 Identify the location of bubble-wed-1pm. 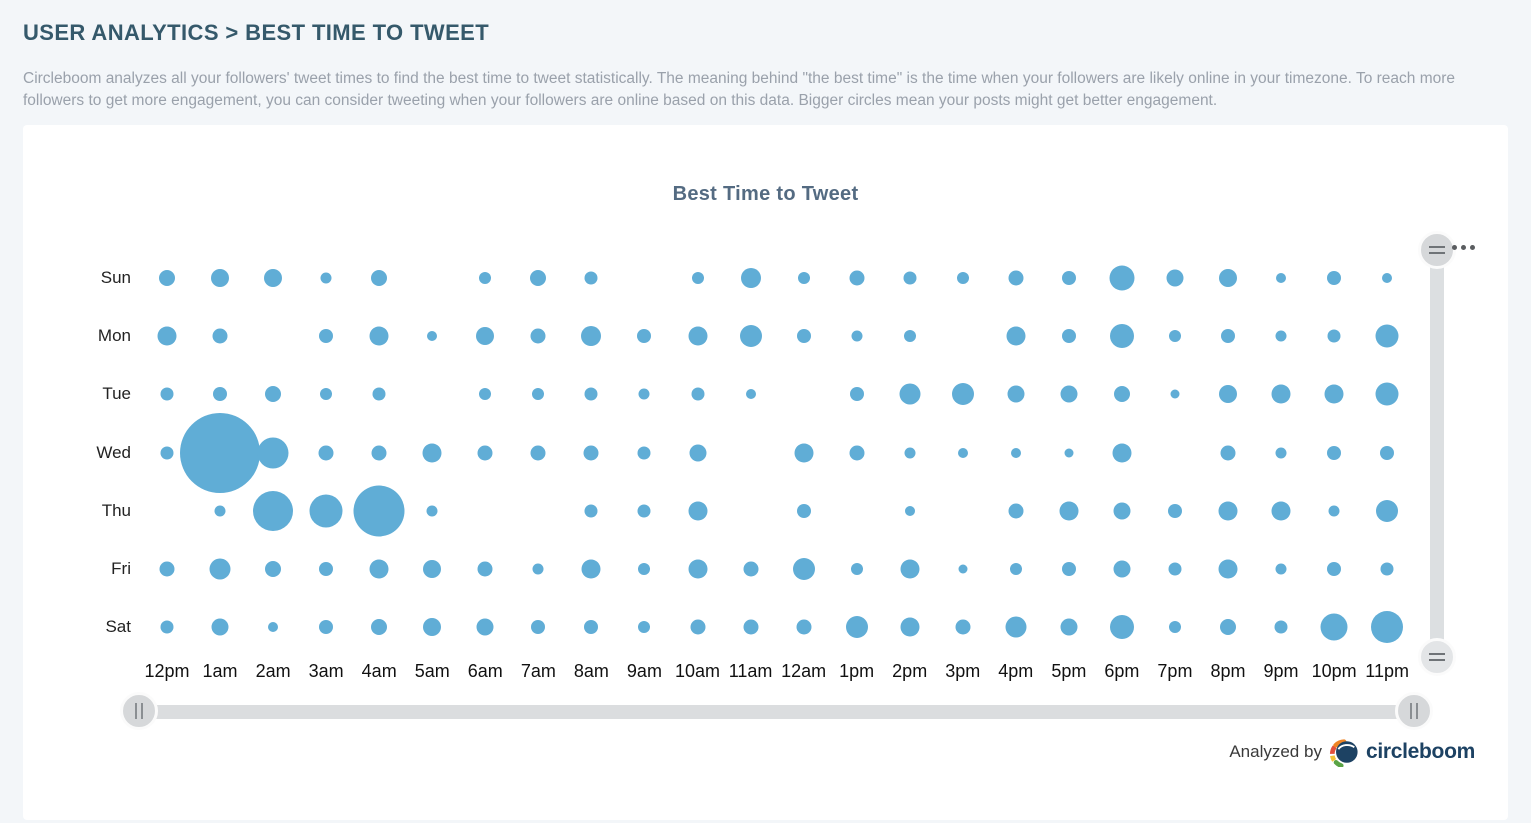
(857, 452).